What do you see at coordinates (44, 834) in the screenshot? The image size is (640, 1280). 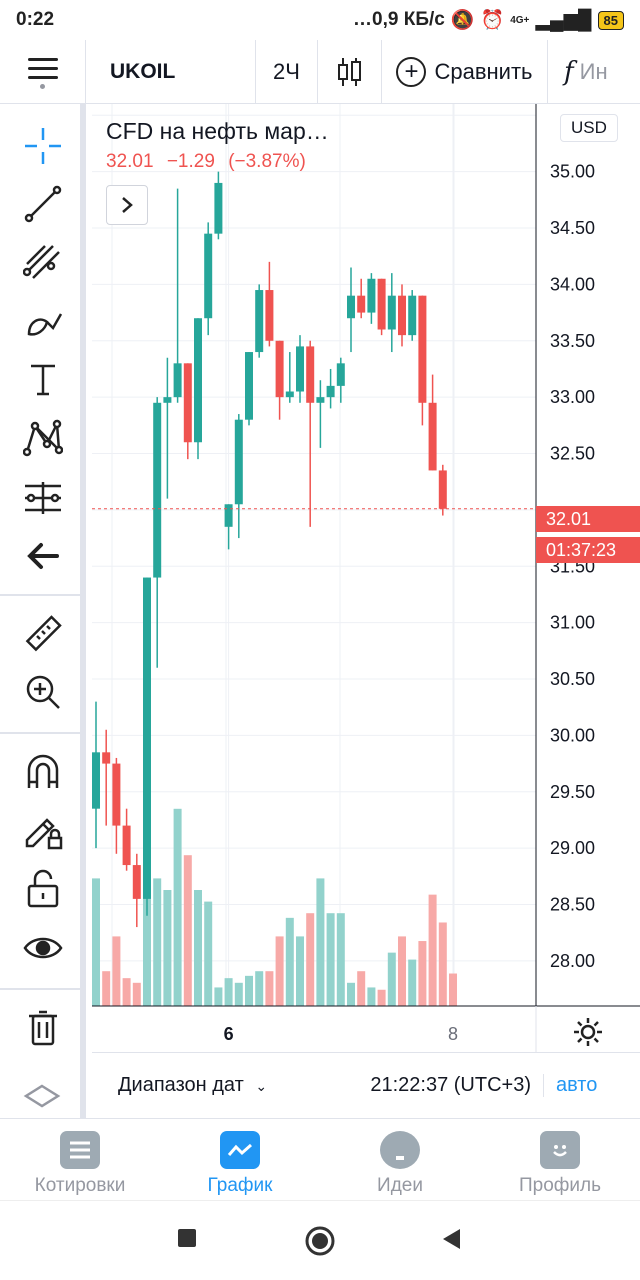 I see `lock-drawing-icon` at bounding box center [44, 834].